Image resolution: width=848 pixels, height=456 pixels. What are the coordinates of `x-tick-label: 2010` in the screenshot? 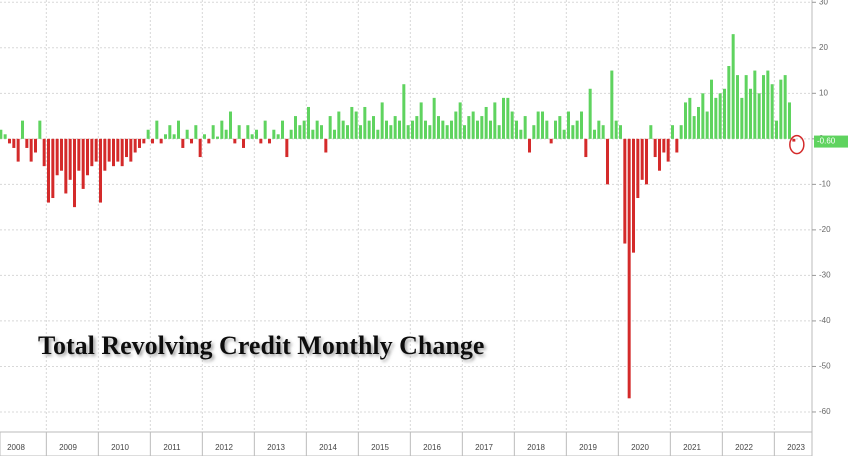 It's located at (120, 447).